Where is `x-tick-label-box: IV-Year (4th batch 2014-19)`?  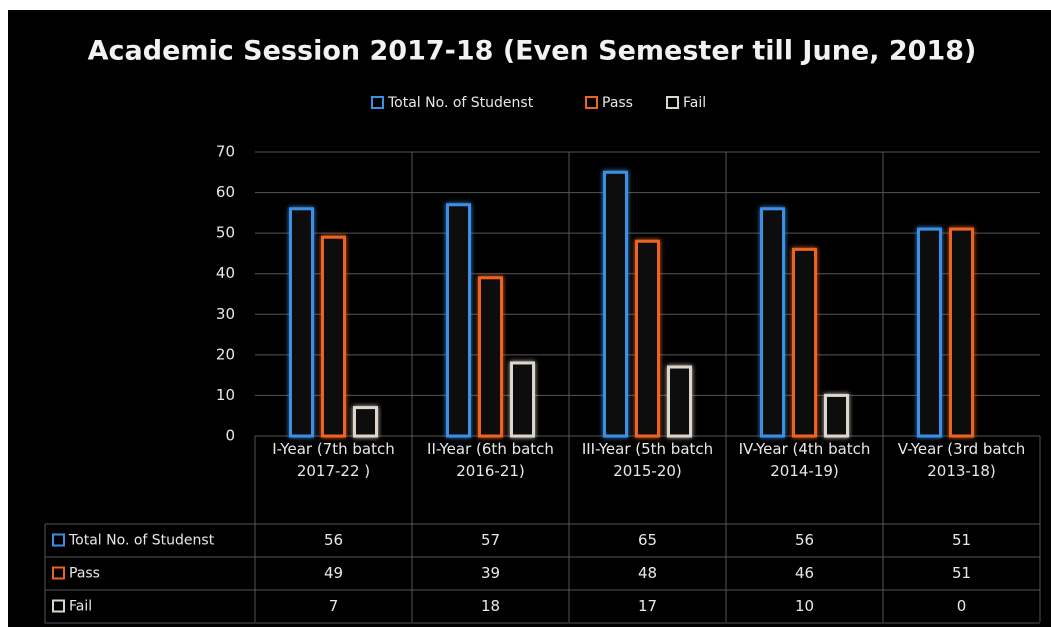
x-tick-label-box: IV-Year (4th batch 2014-19) is located at coordinates (804, 460).